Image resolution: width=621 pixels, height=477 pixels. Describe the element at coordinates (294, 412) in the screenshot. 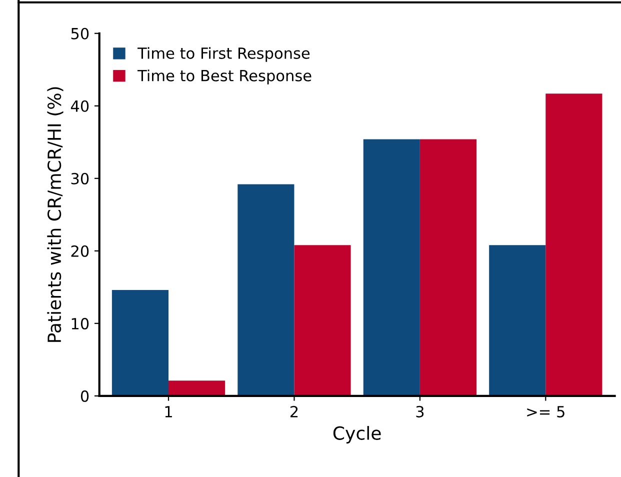

I see `x-tick-label: 2` at that location.